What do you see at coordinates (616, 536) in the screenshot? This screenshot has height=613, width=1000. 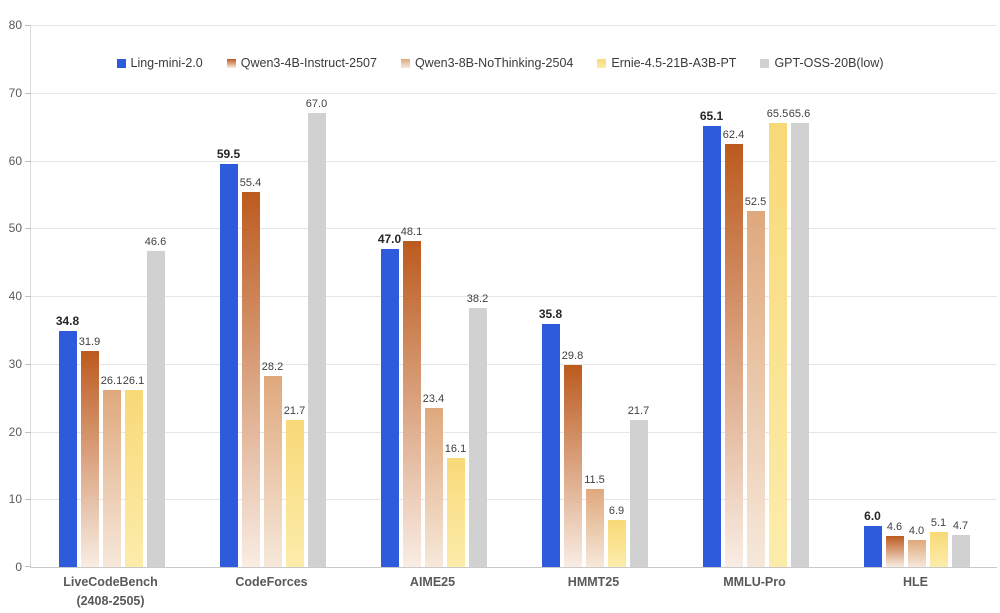 I see `bar: 6.9` at bounding box center [616, 536].